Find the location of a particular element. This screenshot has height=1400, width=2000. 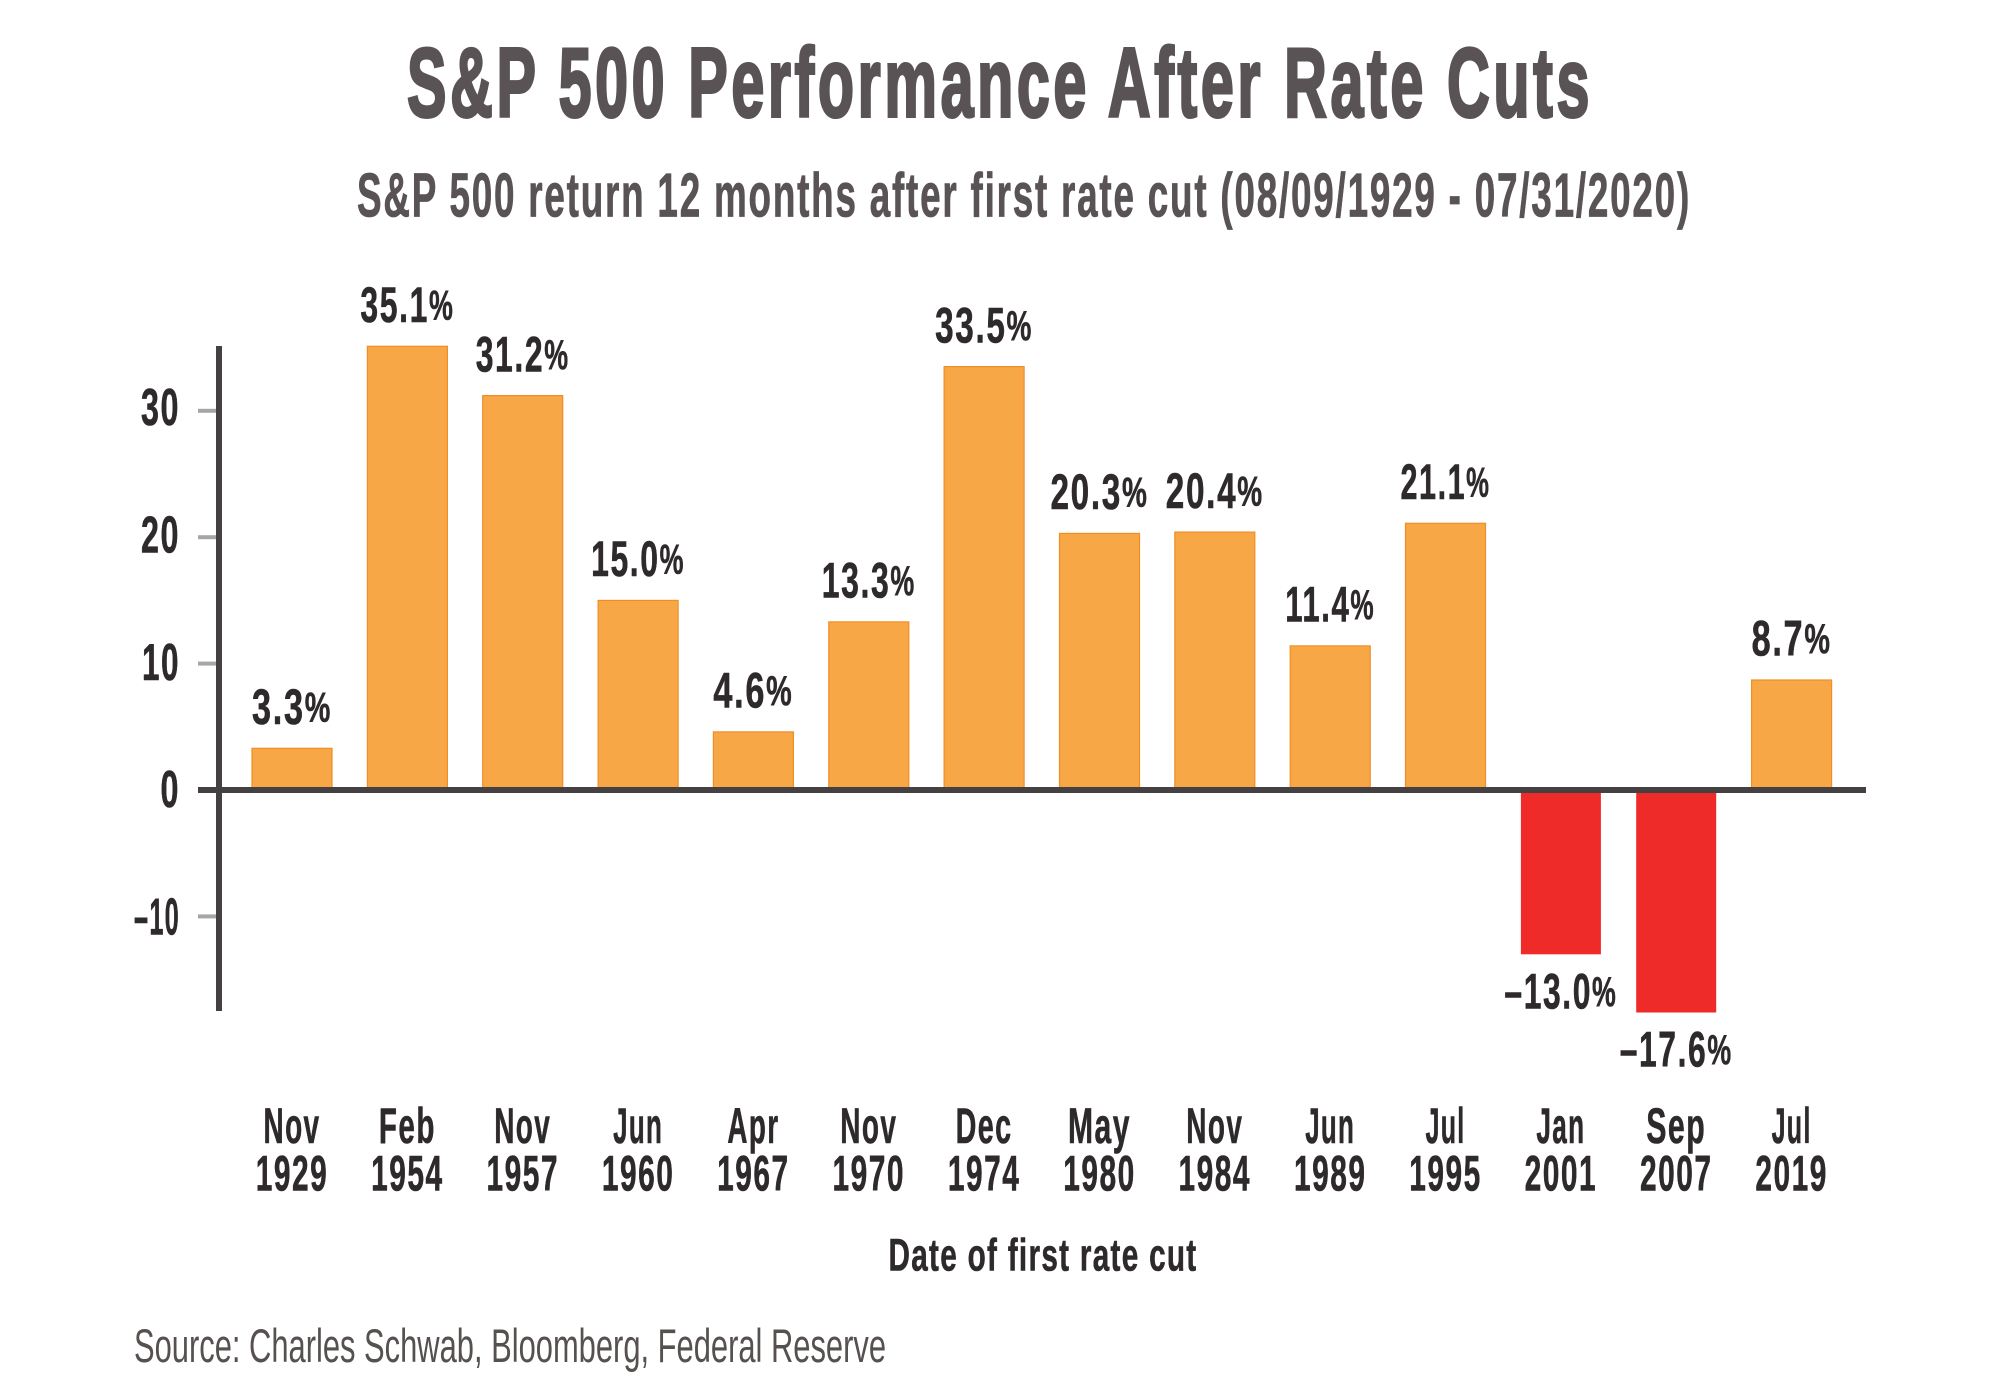

svg-text: 3.3% is located at coordinates (292, 707).